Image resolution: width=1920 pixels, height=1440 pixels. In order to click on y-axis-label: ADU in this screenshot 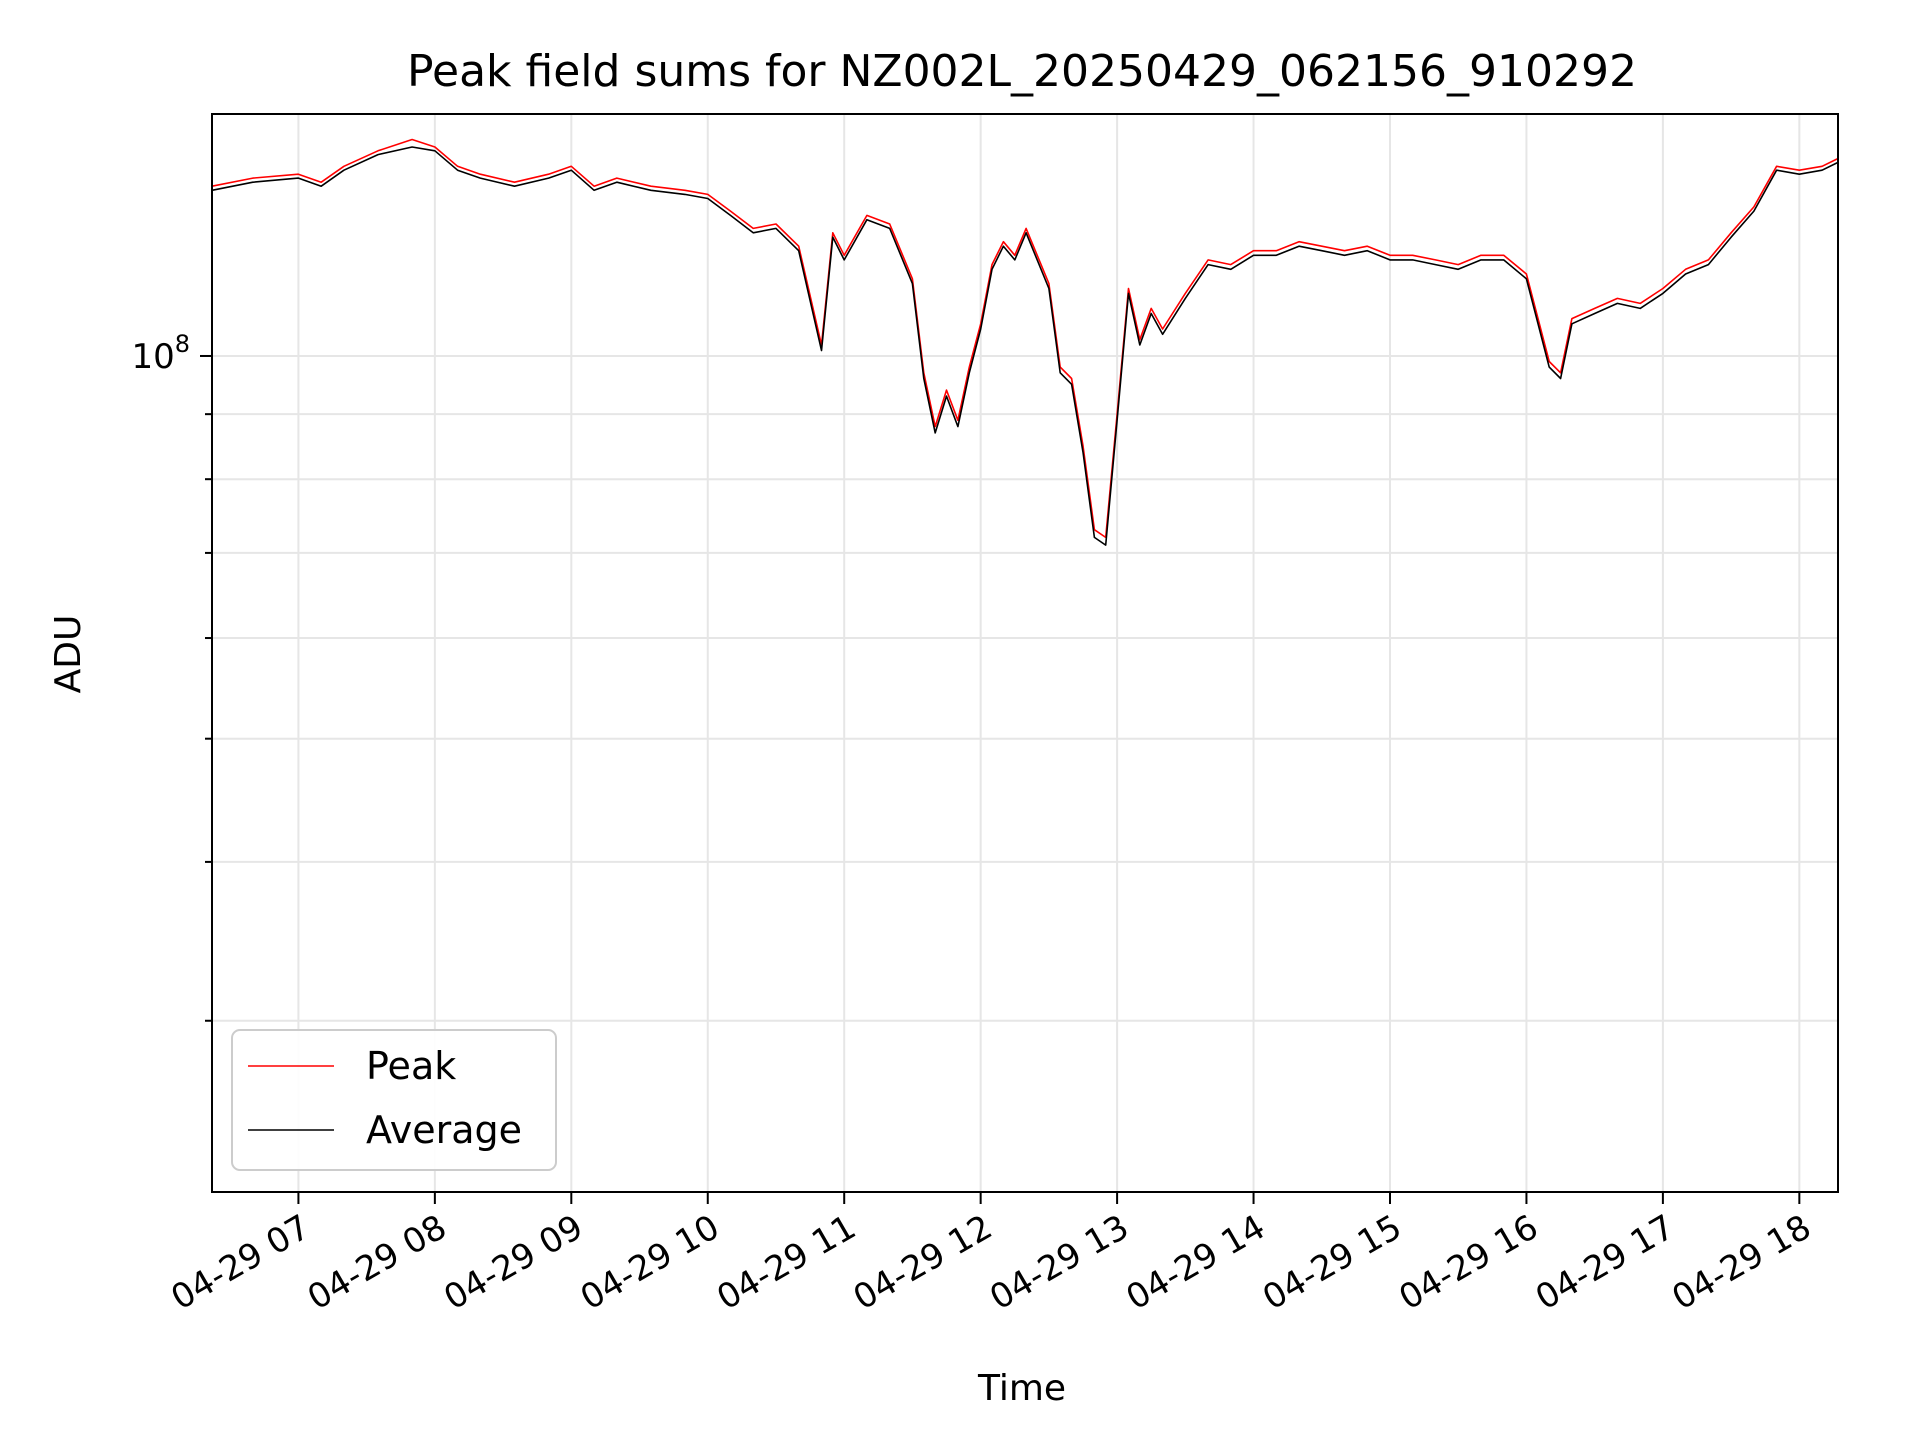, I will do `click(68, 654)`.